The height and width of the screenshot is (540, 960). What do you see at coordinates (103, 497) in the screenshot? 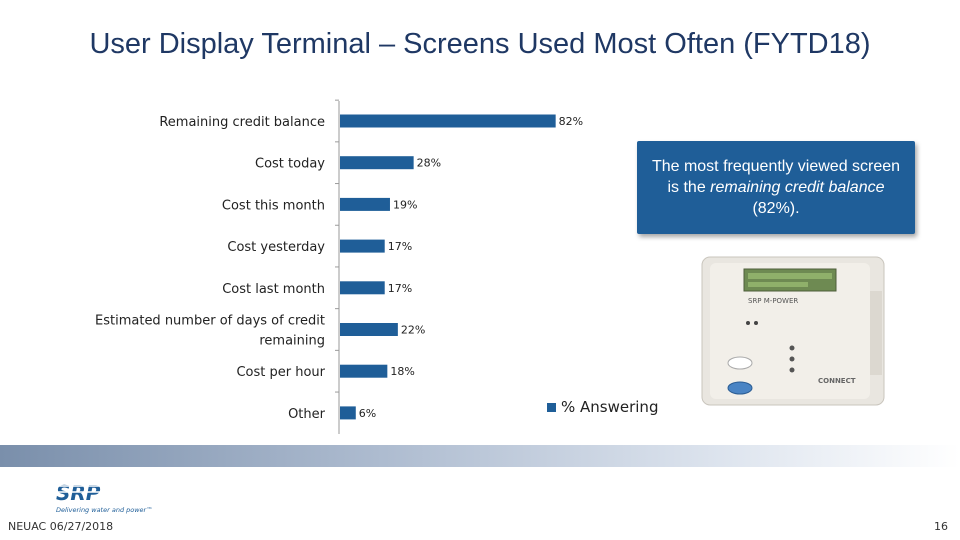
I see `srp-logo: SRP Delivering water and power™` at bounding box center [103, 497].